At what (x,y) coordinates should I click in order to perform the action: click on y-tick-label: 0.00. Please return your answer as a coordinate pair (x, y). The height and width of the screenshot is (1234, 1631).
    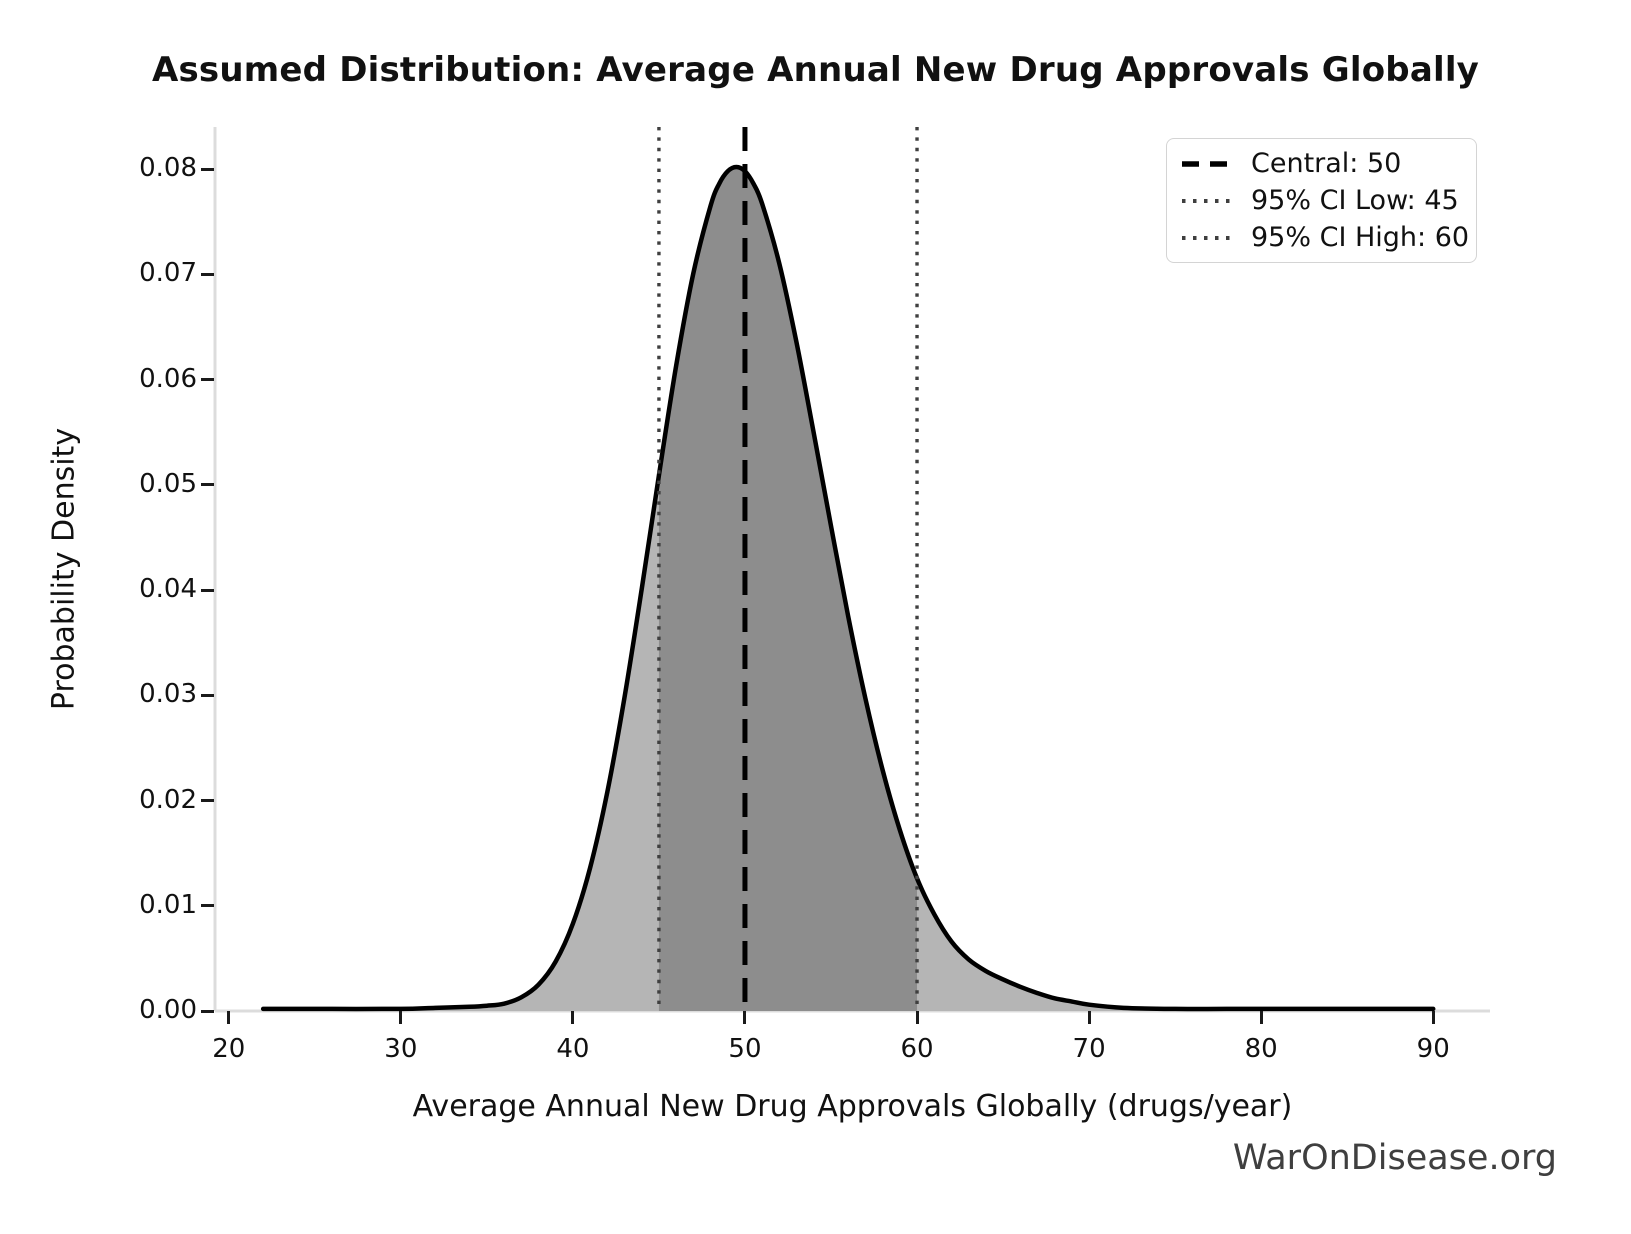
    Looking at the image, I should click on (168, 1010).